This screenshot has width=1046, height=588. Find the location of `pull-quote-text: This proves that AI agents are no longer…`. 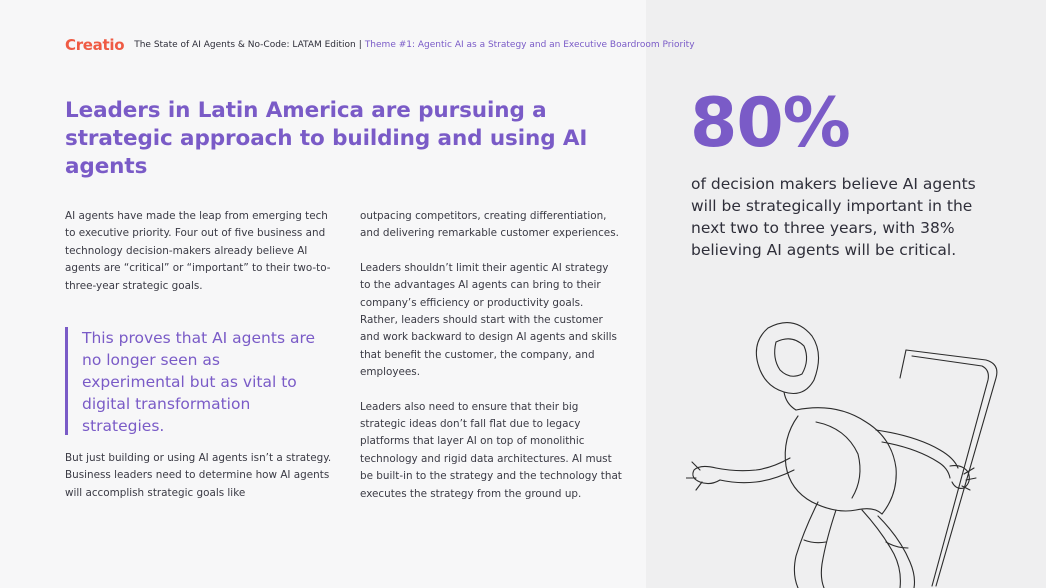

pull-quote-text: This proves that AI agents are no longer… is located at coordinates (199, 382).